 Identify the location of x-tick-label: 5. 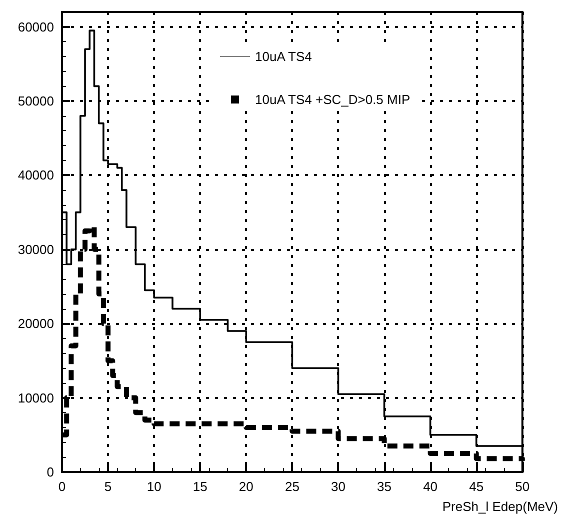
(108, 486).